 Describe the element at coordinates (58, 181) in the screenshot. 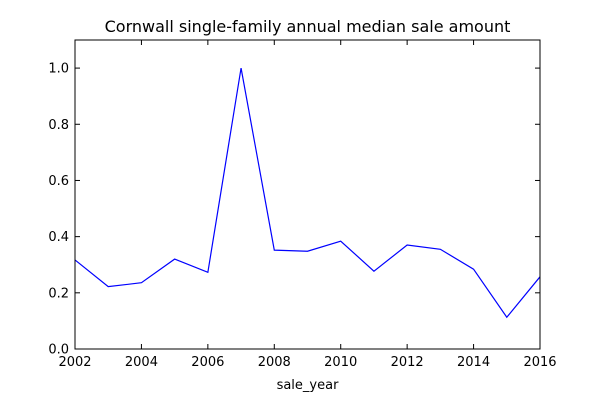

I see `y-tick-label: 0.6` at that location.